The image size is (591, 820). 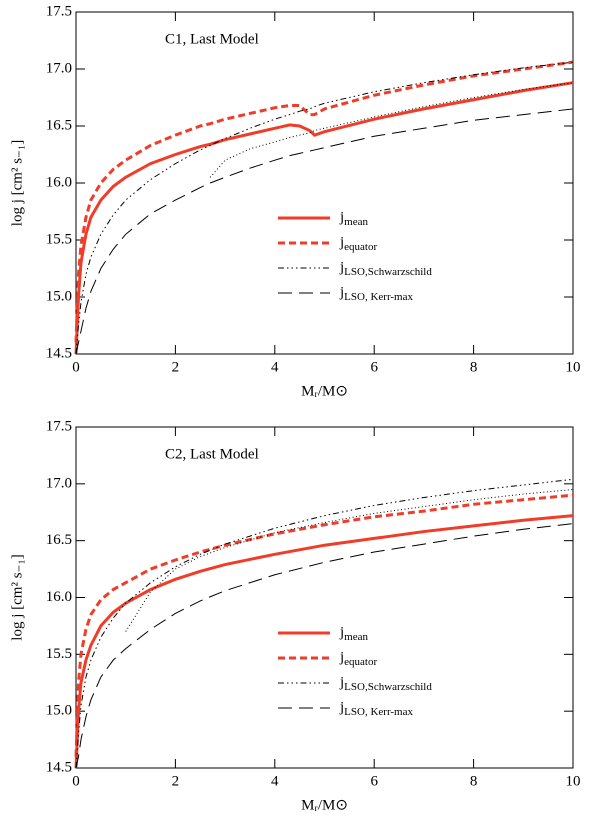 I want to click on data-line, so click(x=349, y=560).